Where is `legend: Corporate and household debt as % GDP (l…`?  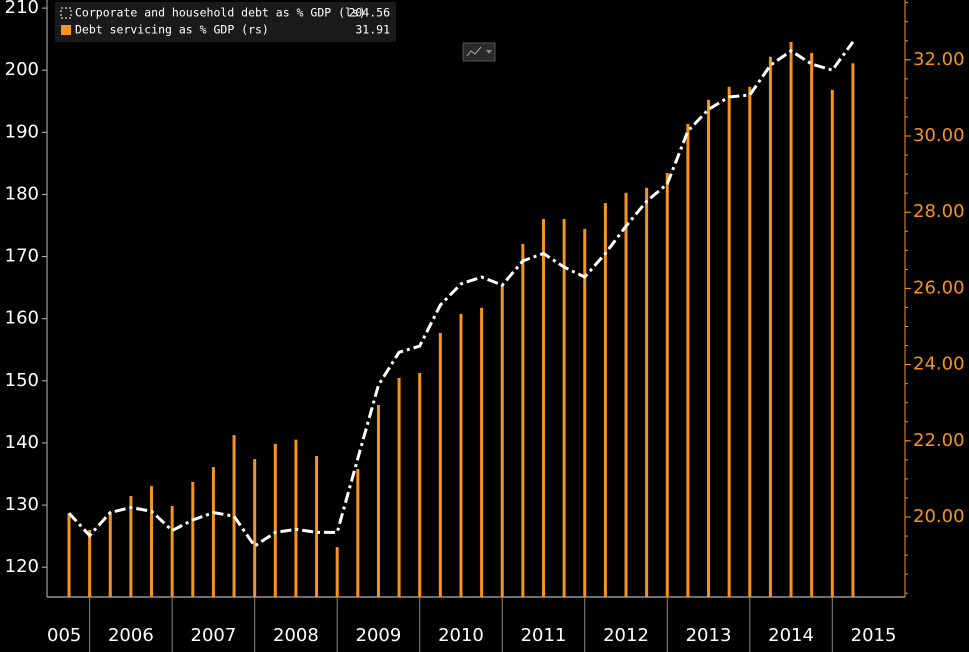 legend: Corporate and household debt as % GDP (l… is located at coordinates (225, 22).